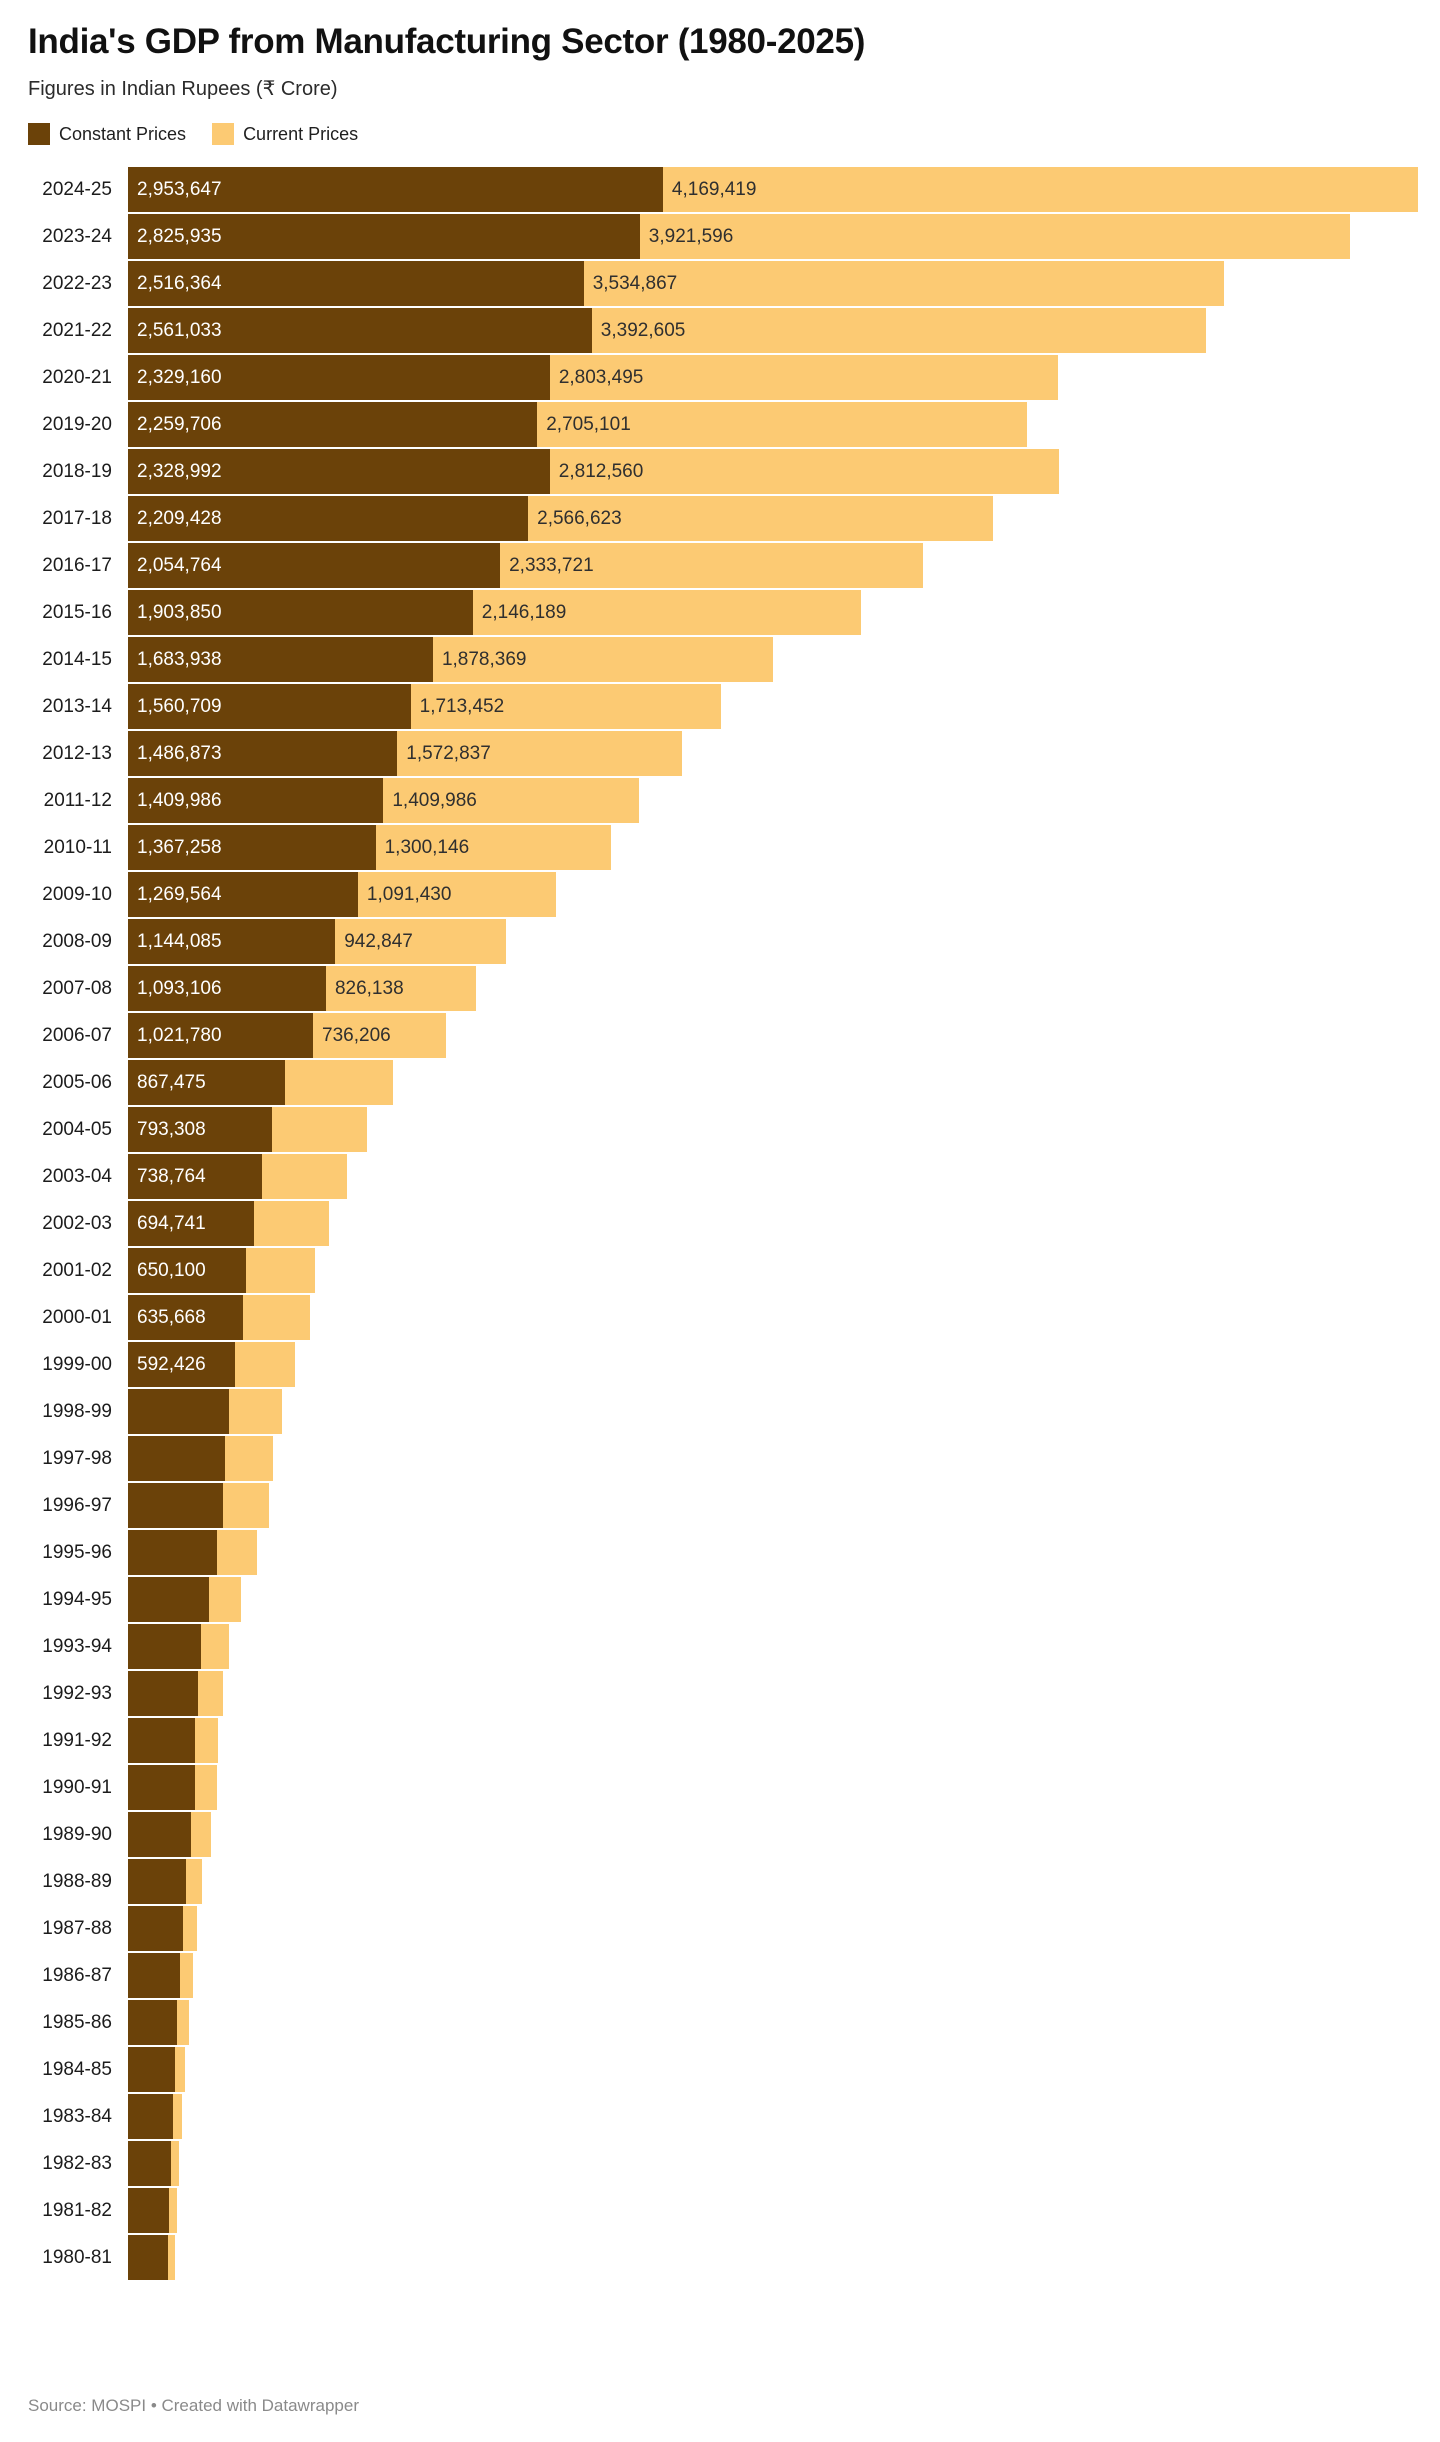 The width and height of the screenshot is (1440, 2442). What do you see at coordinates (782, 425) in the screenshot?
I see `bar-segment-current: 2,705,101` at bounding box center [782, 425].